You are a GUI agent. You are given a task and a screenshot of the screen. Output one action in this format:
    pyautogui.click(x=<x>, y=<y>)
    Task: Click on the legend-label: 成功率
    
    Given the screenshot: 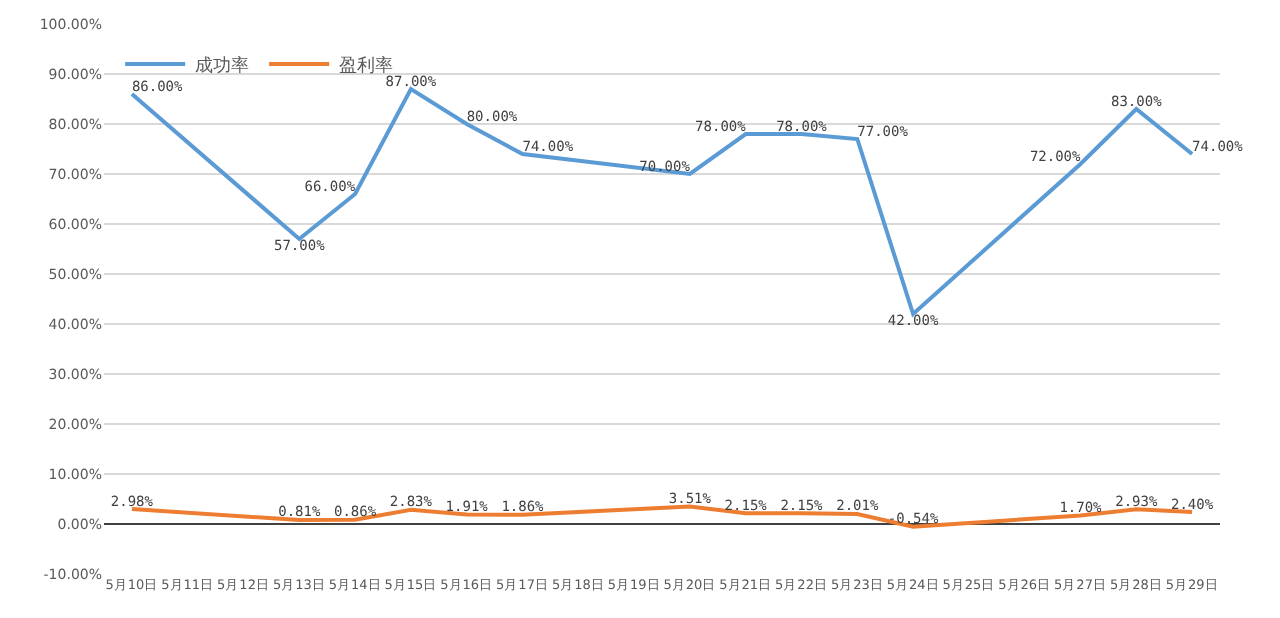 What is the action you would take?
    pyautogui.click(x=222, y=66)
    